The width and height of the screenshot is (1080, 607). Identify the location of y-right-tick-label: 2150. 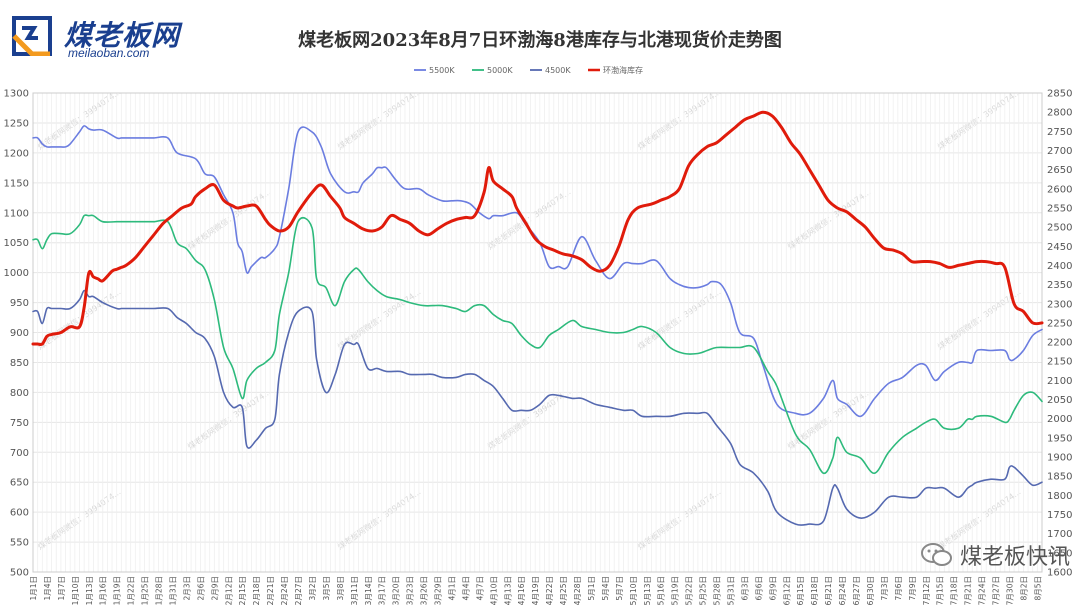
(1059, 362).